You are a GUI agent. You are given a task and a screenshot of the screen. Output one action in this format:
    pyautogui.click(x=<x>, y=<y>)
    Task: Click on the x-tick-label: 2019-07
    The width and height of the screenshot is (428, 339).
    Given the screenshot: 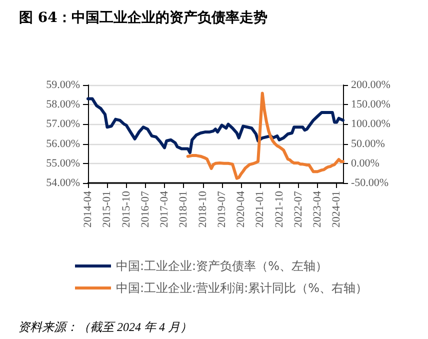 What is the action you would take?
    pyautogui.click(x=222, y=209)
    